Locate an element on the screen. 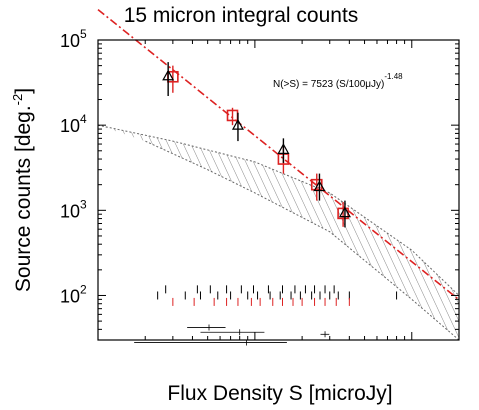 Image resolution: width=479 pixels, height=410 pixels. fit-formula-suffix: Jy) is located at coordinates (377, 84).